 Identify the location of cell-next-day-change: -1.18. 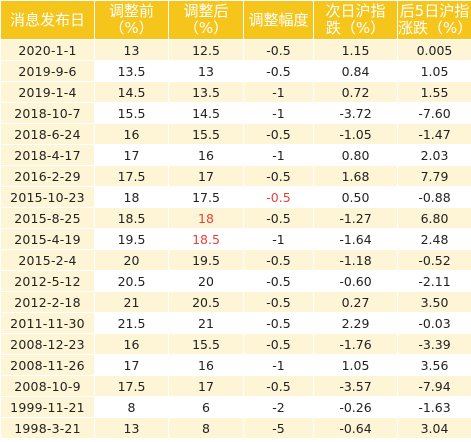
(355, 260).